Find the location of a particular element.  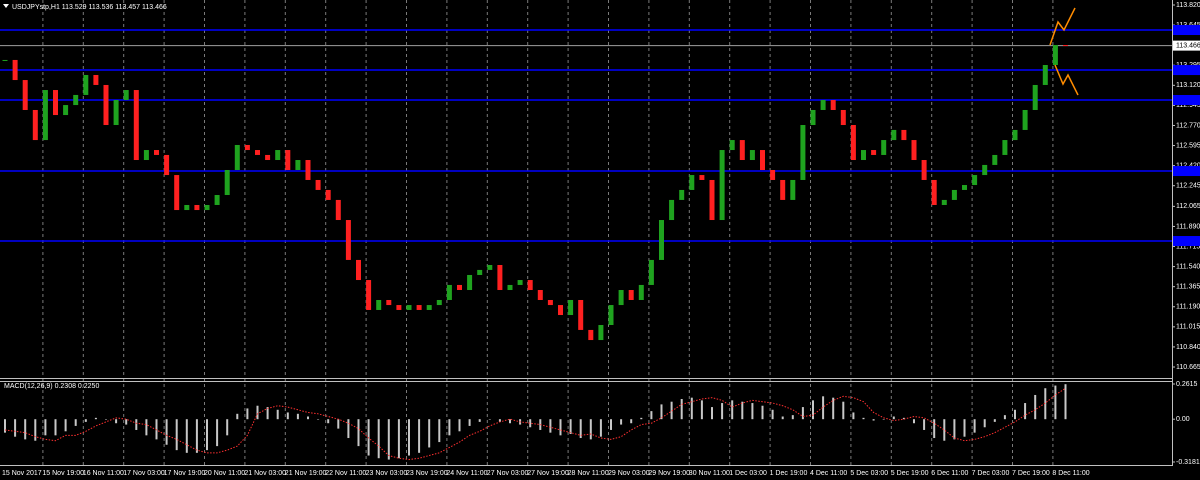

y-tick-label: 111.365 is located at coordinates (1188, 287).